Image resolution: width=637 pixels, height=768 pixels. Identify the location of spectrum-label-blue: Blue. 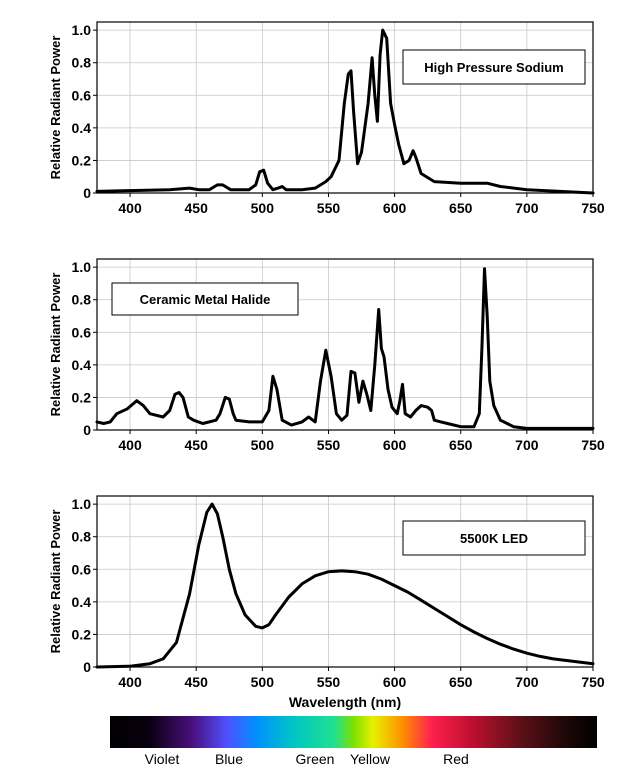
(229, 759).